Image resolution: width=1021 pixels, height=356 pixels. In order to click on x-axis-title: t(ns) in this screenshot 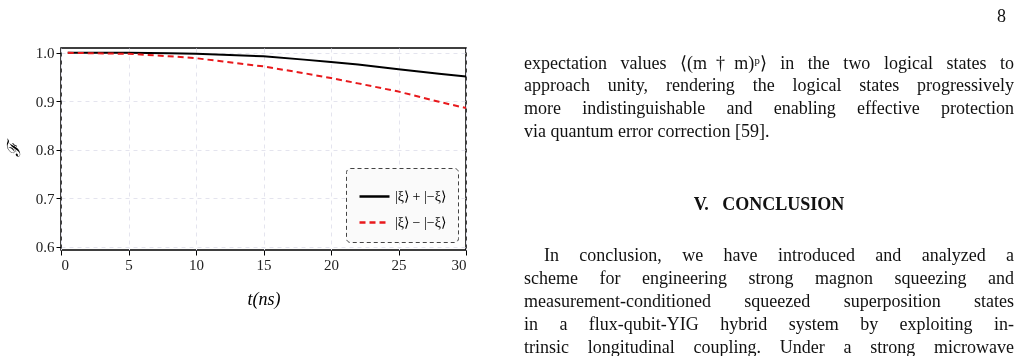, I will do `click(264, 299)`.